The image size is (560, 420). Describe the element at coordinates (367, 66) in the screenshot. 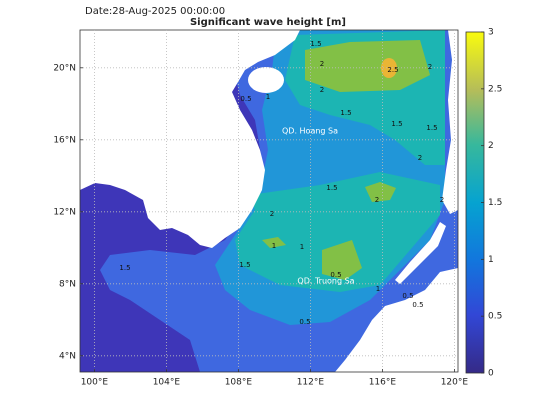

I see `band-2-north` at that location.